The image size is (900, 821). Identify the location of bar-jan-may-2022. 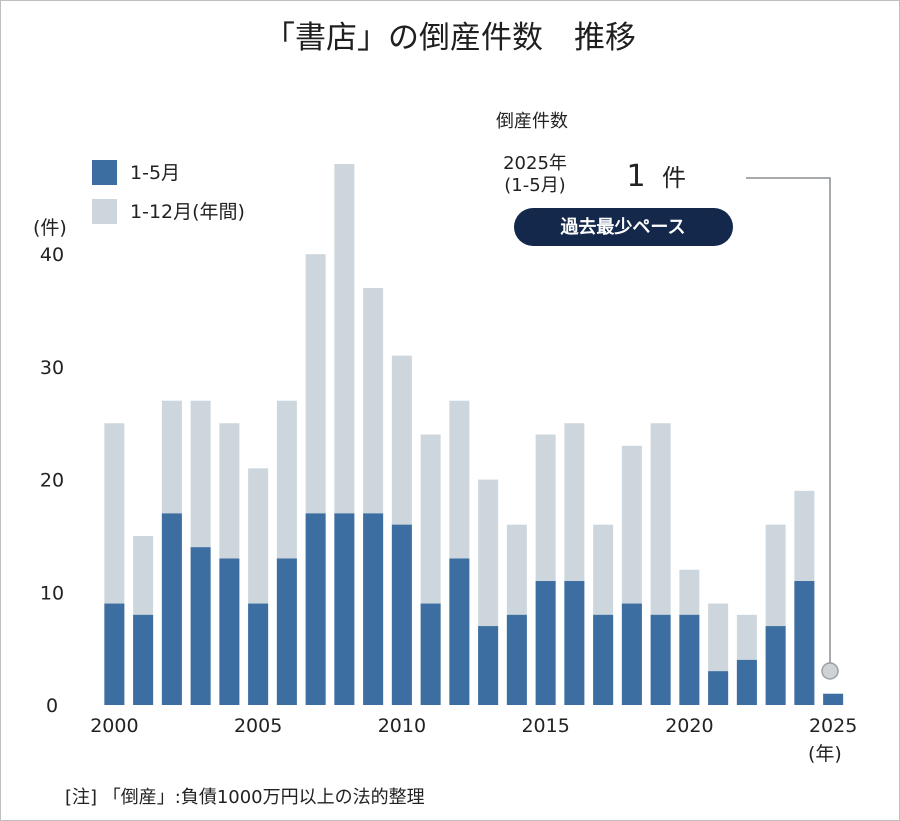
(746, 682).